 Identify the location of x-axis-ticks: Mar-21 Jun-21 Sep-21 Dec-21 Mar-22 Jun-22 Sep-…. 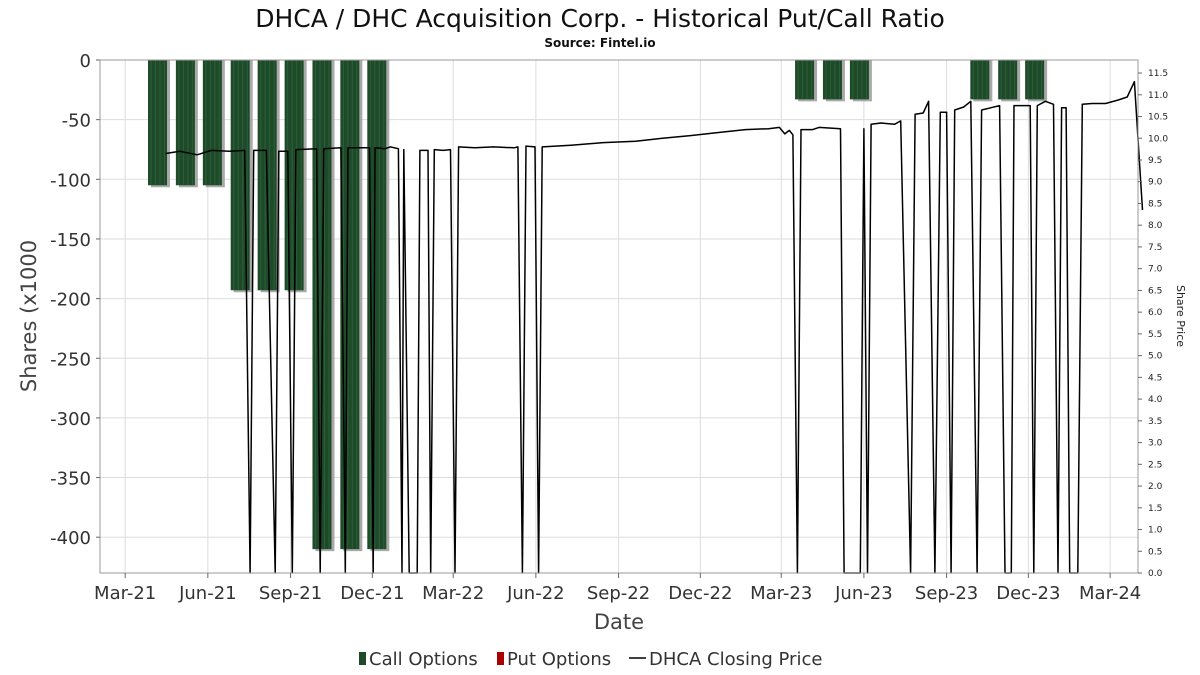
(617, 588).